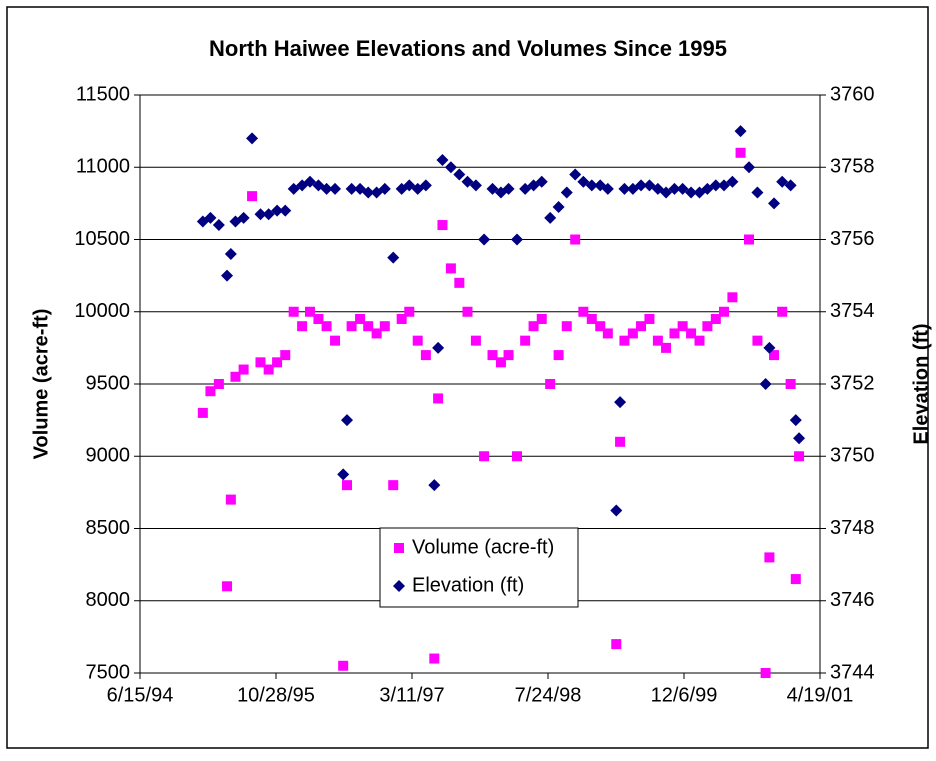 The height and width of the screenshot is (761, 936). I want to click on x-tick-label: 12/6/99, so click(684, 695).